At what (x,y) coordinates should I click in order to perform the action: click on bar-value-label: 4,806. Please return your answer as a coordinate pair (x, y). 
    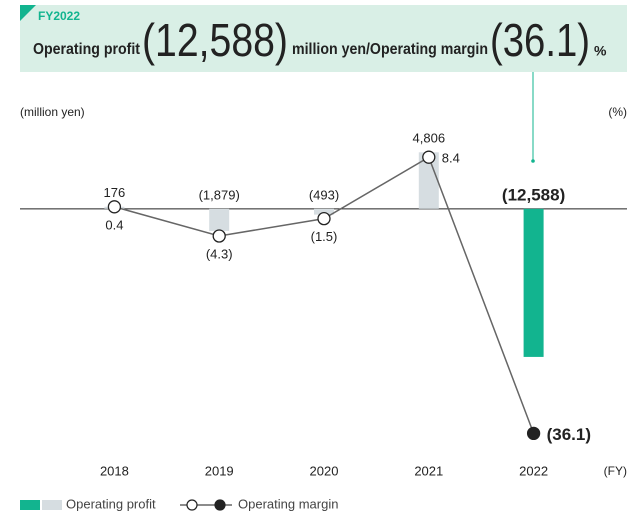
    Looking at the image, I should click on (429, 138).